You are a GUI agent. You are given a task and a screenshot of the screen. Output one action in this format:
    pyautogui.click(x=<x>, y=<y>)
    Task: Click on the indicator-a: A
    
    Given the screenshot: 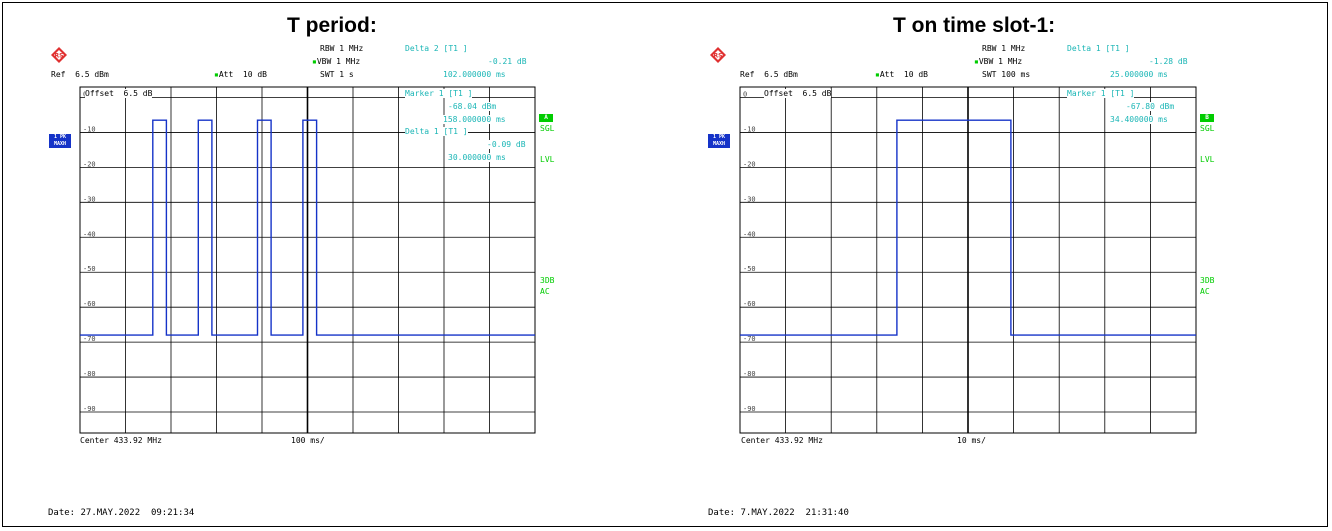 What is the action you would take?
    pyautogui.click(x=546, y=118)
    